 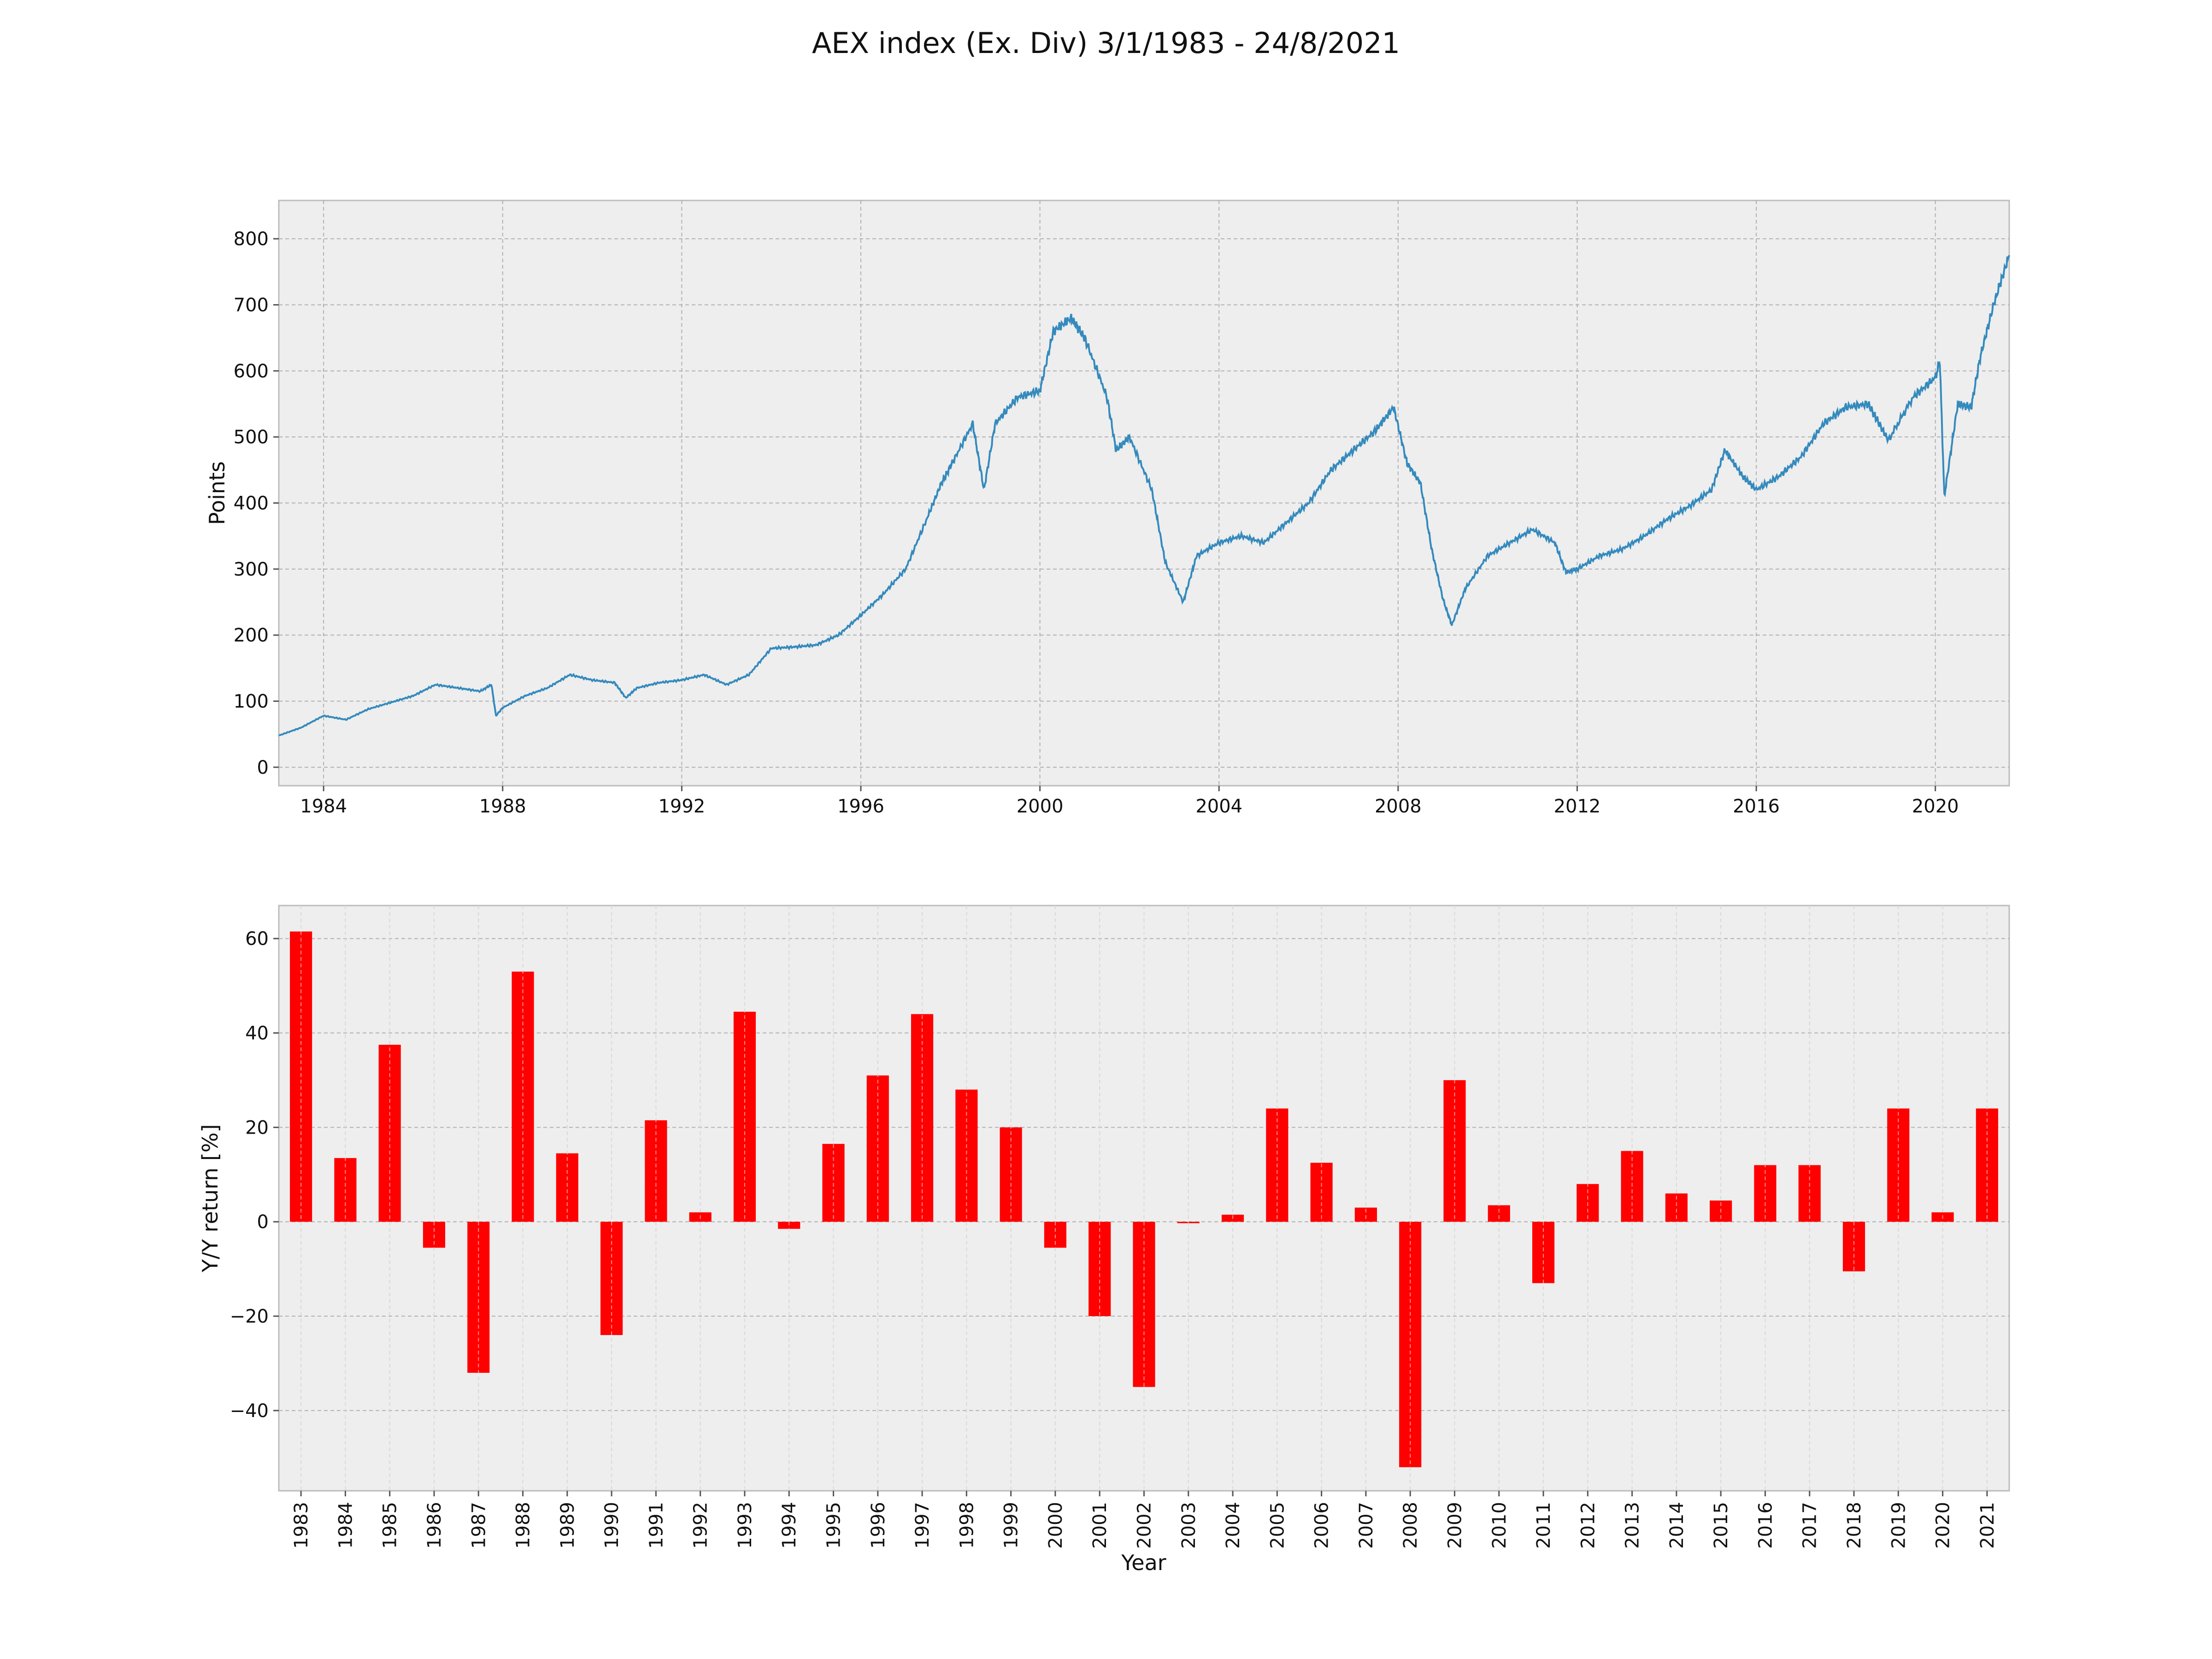 What do you see at coordinates (1011, 1525) in the screenshot?
I see `bar-chart-x-tick-label: 1999` at bounding box center [1011, 1525].